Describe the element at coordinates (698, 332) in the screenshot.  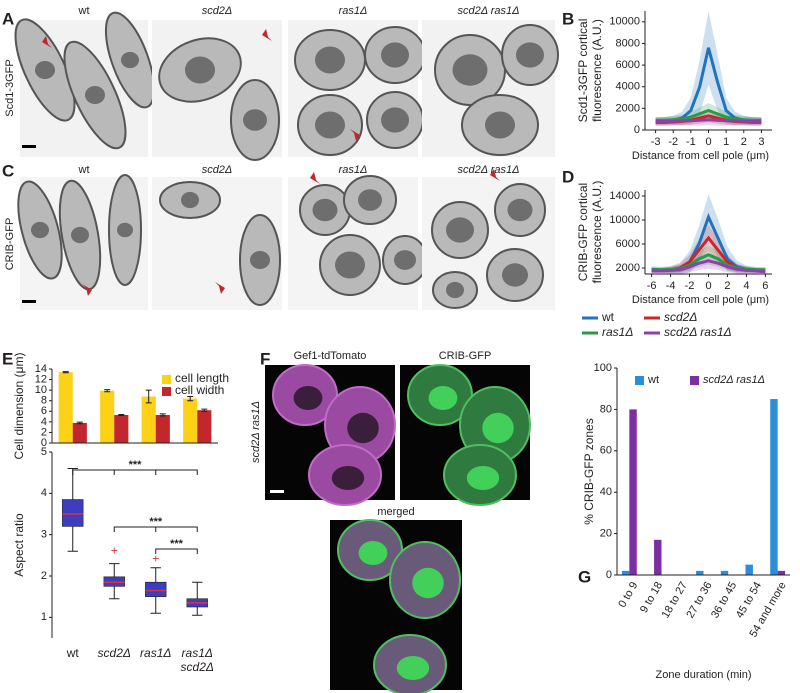
I see `legend-label: scd2Δ ras1Δ` at that location.